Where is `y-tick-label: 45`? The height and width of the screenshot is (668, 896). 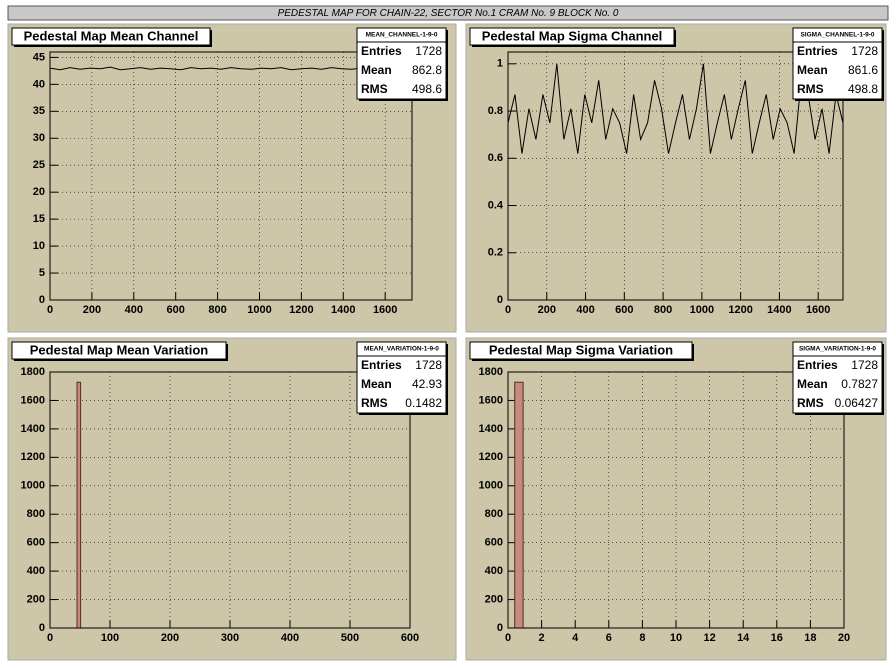
y-tick-label: 45 is located at coordinates (39, 57).